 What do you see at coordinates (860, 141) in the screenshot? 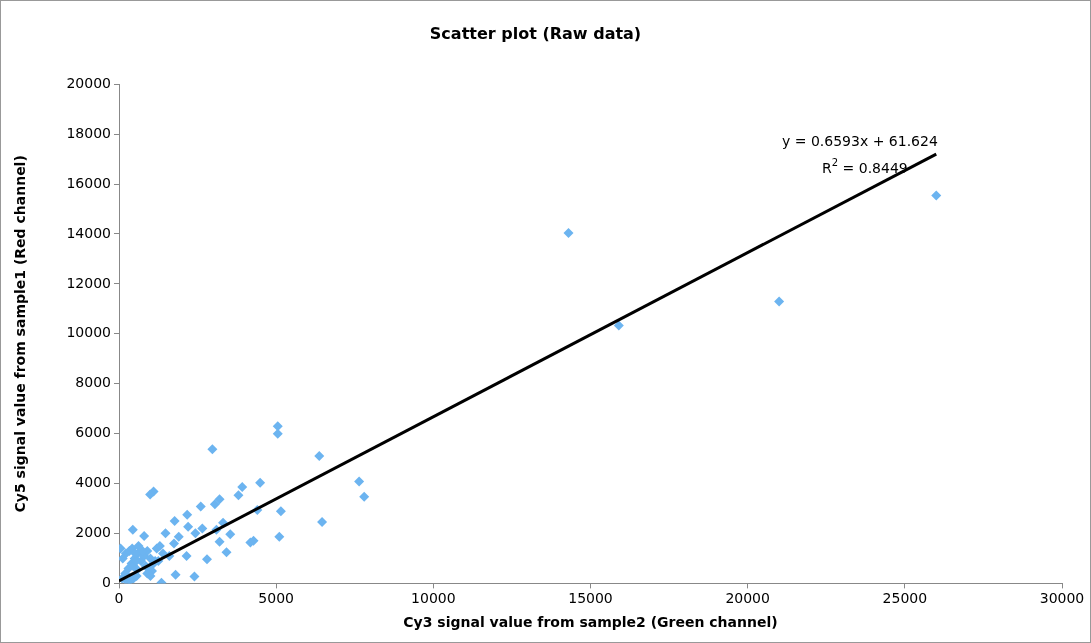
I see `annotation: y = 0.6593x + 61.624` at bounding box center [860, 141].